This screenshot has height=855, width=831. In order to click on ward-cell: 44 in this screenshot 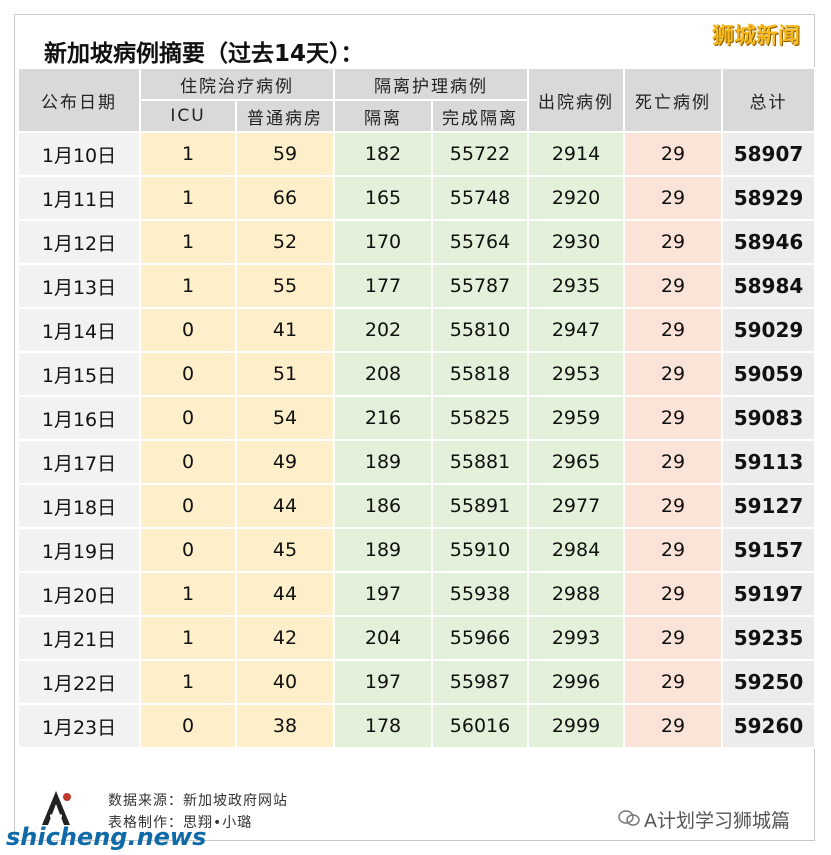, I will do `click(285, 506)`.